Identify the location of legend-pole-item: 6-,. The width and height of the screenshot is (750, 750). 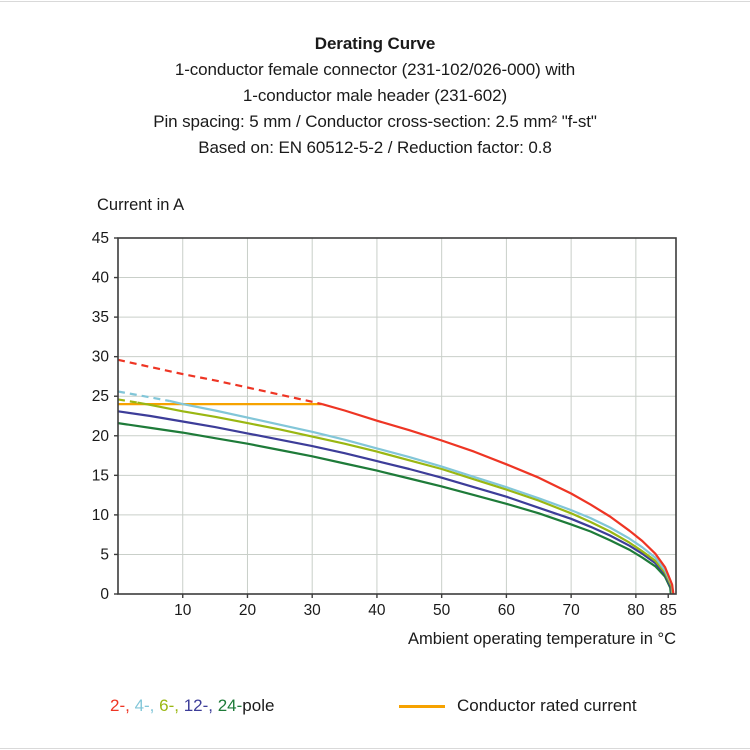
(171, 705).